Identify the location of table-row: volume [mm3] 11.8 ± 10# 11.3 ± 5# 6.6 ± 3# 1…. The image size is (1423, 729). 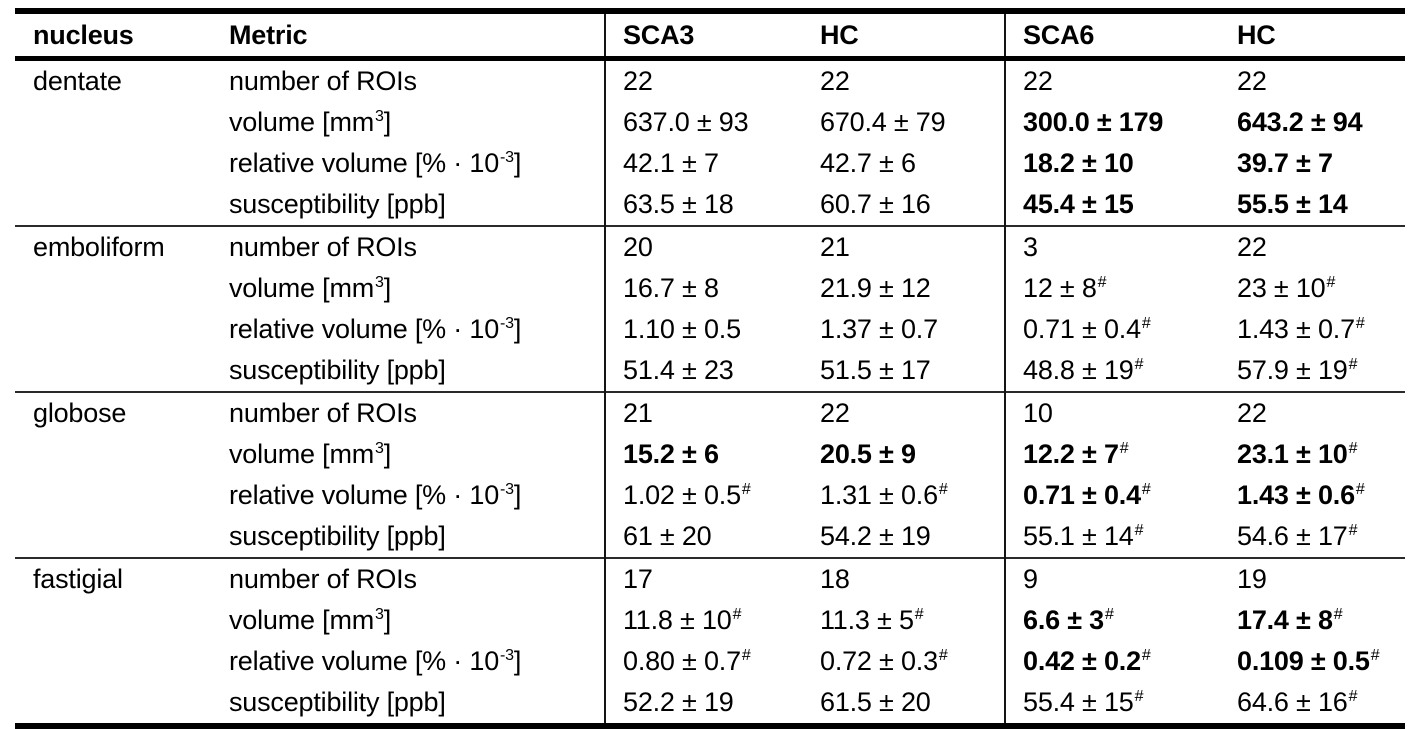
(710, 620).